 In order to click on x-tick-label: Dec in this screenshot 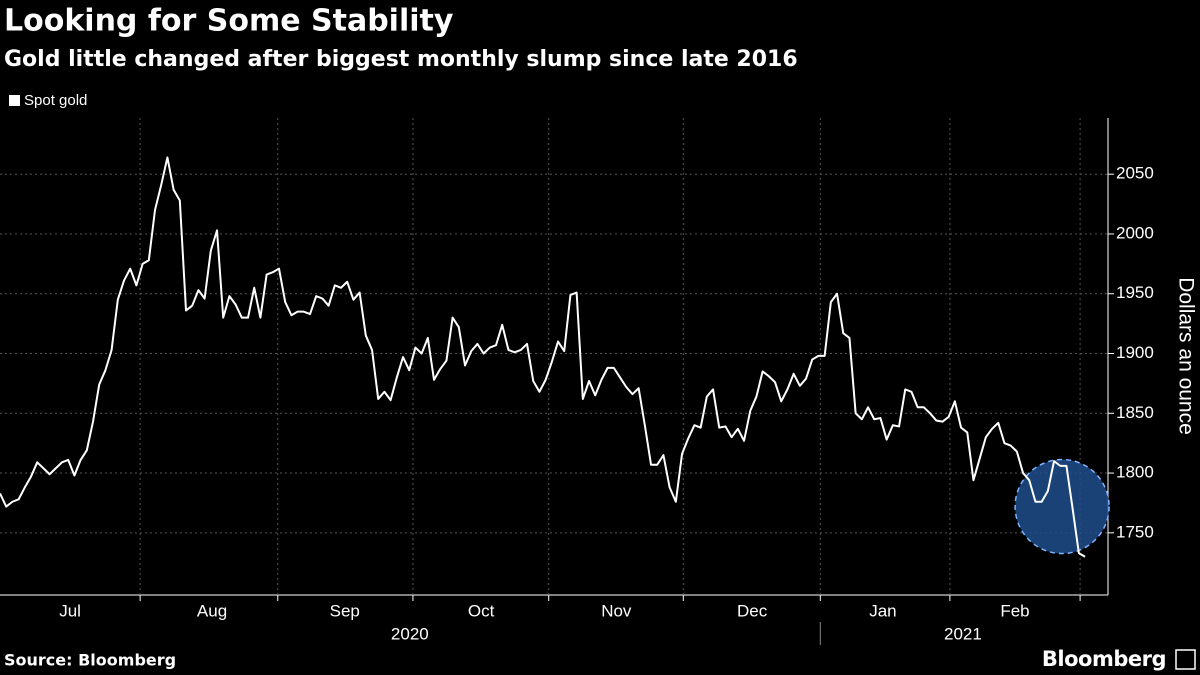, I will do `click(752, 610)`.